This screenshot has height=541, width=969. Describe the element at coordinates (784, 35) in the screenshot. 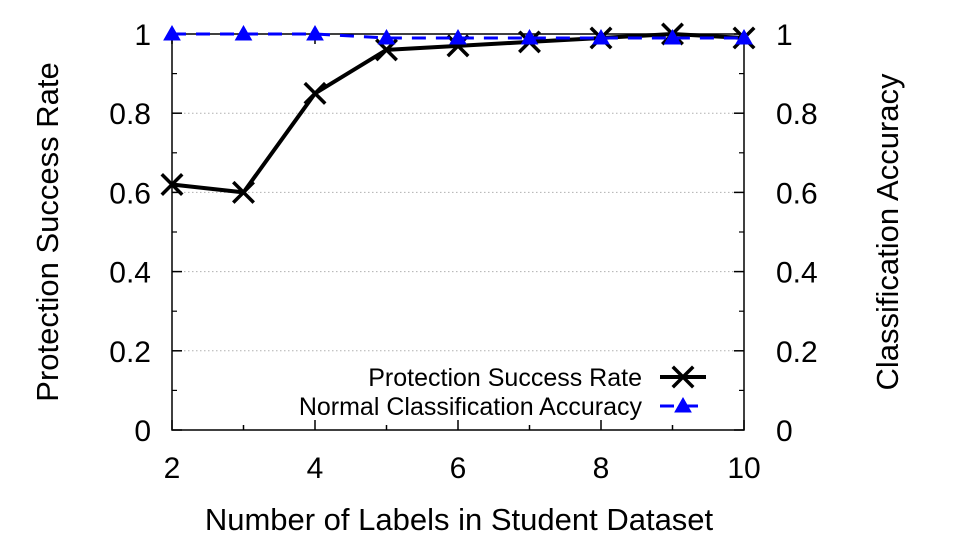

I see `y2-tick-label: 1` at that location.